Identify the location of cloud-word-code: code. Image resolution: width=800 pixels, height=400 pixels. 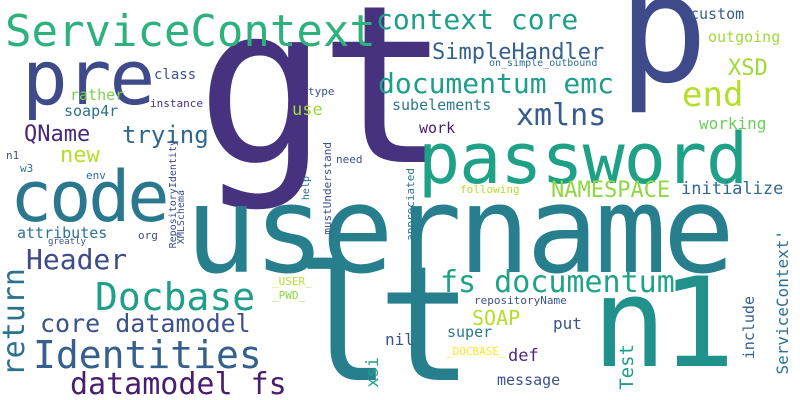
(90, 197).